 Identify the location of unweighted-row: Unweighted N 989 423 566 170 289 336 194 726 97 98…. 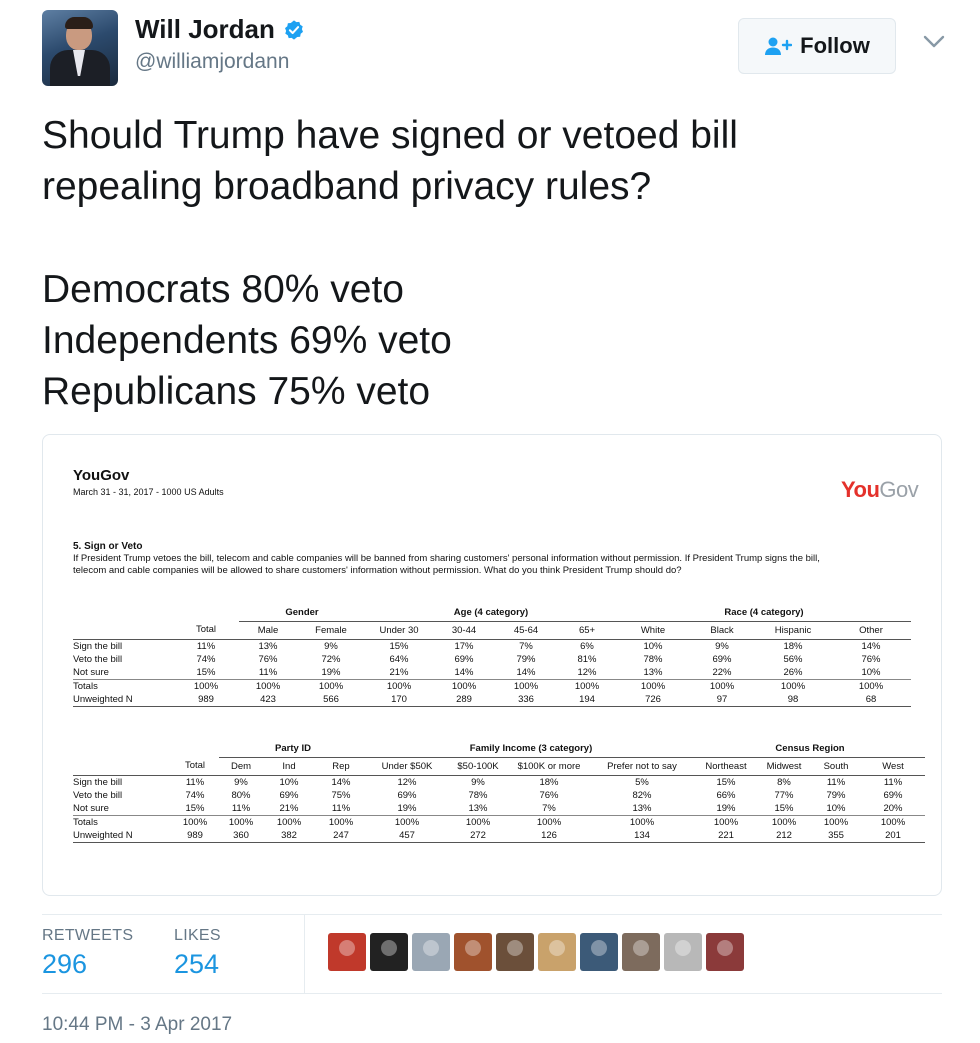
(492, 699).